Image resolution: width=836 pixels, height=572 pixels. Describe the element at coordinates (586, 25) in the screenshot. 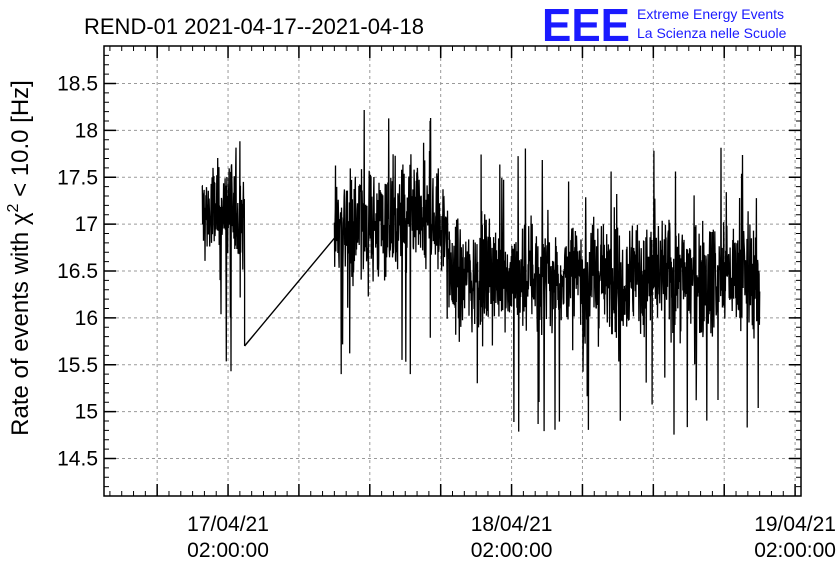

I see `eee-logo-mark: EEE` at that location.